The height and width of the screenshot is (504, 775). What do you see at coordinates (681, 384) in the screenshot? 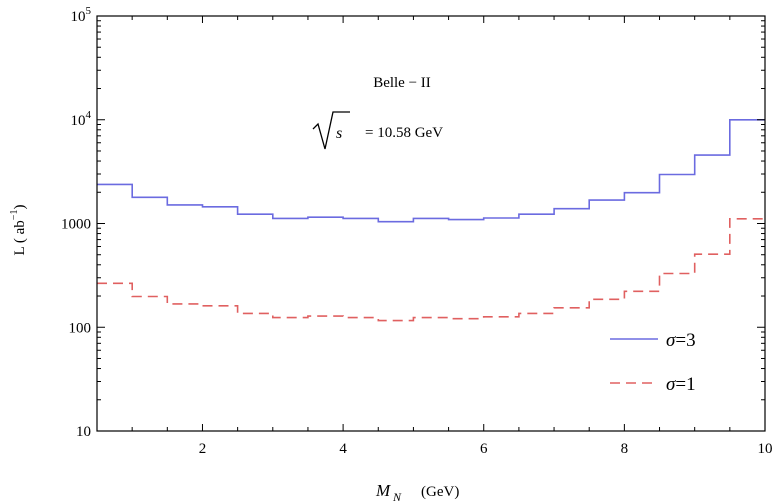
I see `legend-label-sigma1: σ=1` at bounding box center [681, 384].